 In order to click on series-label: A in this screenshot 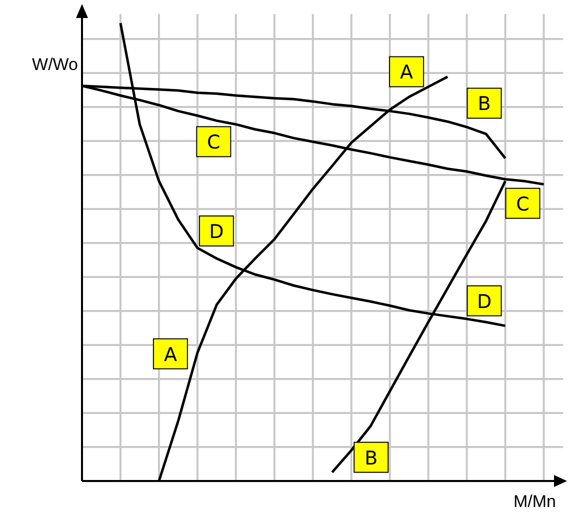, I will do `click(407, 73)`.